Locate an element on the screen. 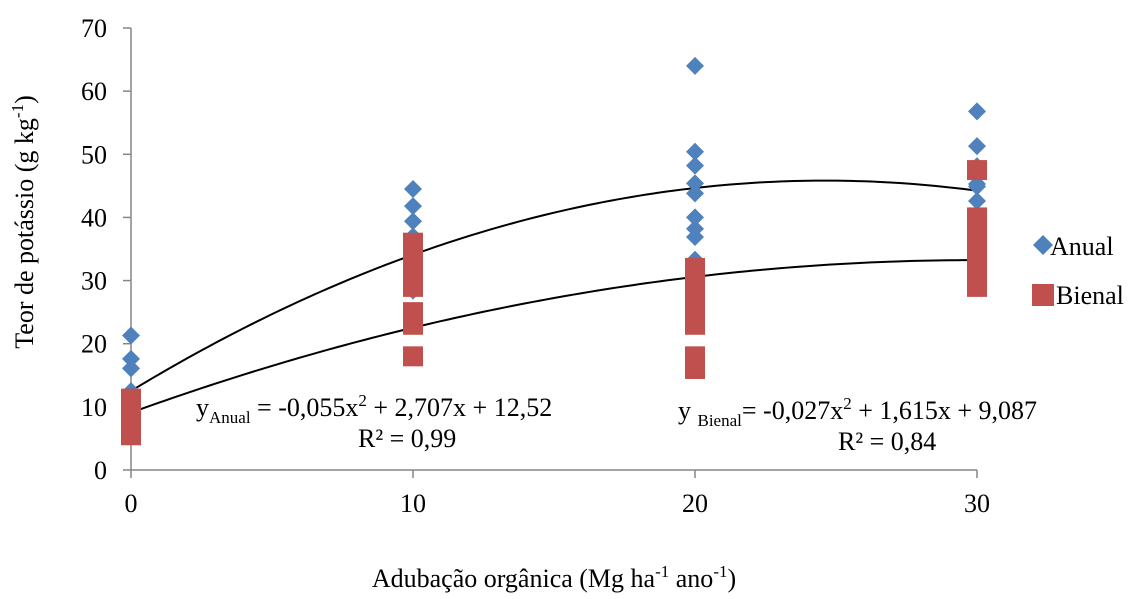 This screenshot has height=599, width=1145. equation-bienal: y Bienal= -0,027x2 + 1,615x + 9,087 is located at coordinates (857, 412).